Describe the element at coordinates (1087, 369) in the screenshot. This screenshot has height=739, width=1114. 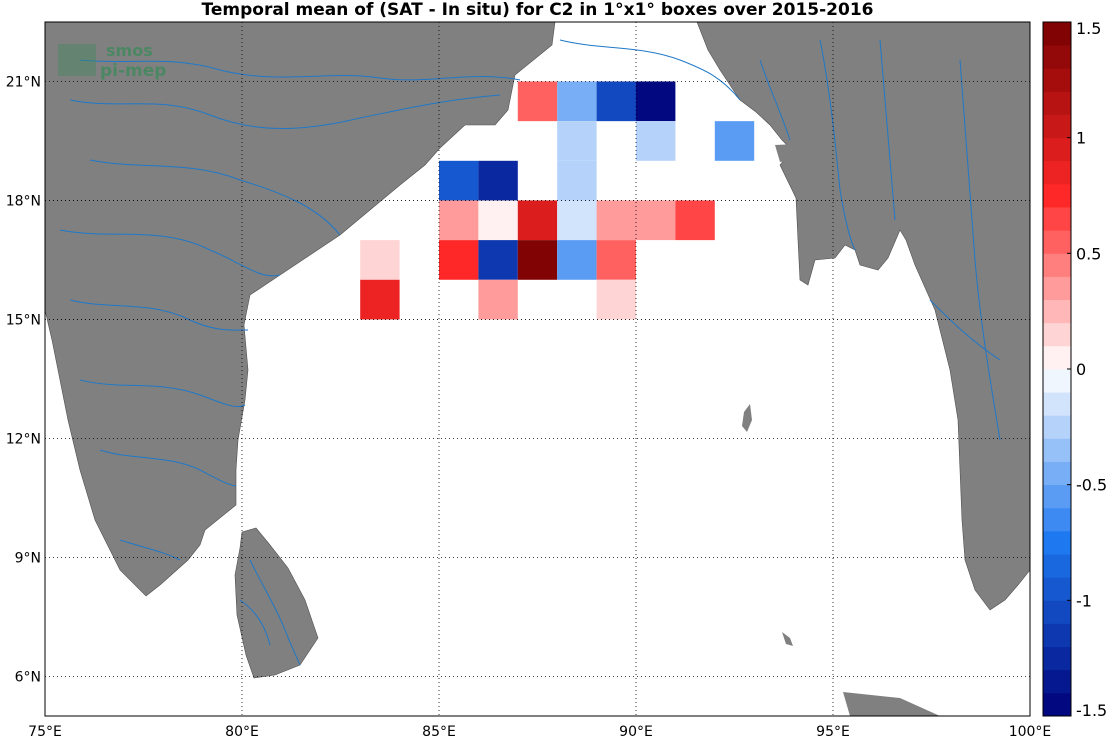
I see `colorbar-ticks: 1.5 1 0.5 0 -0.5 -1 -1.5` at that location.